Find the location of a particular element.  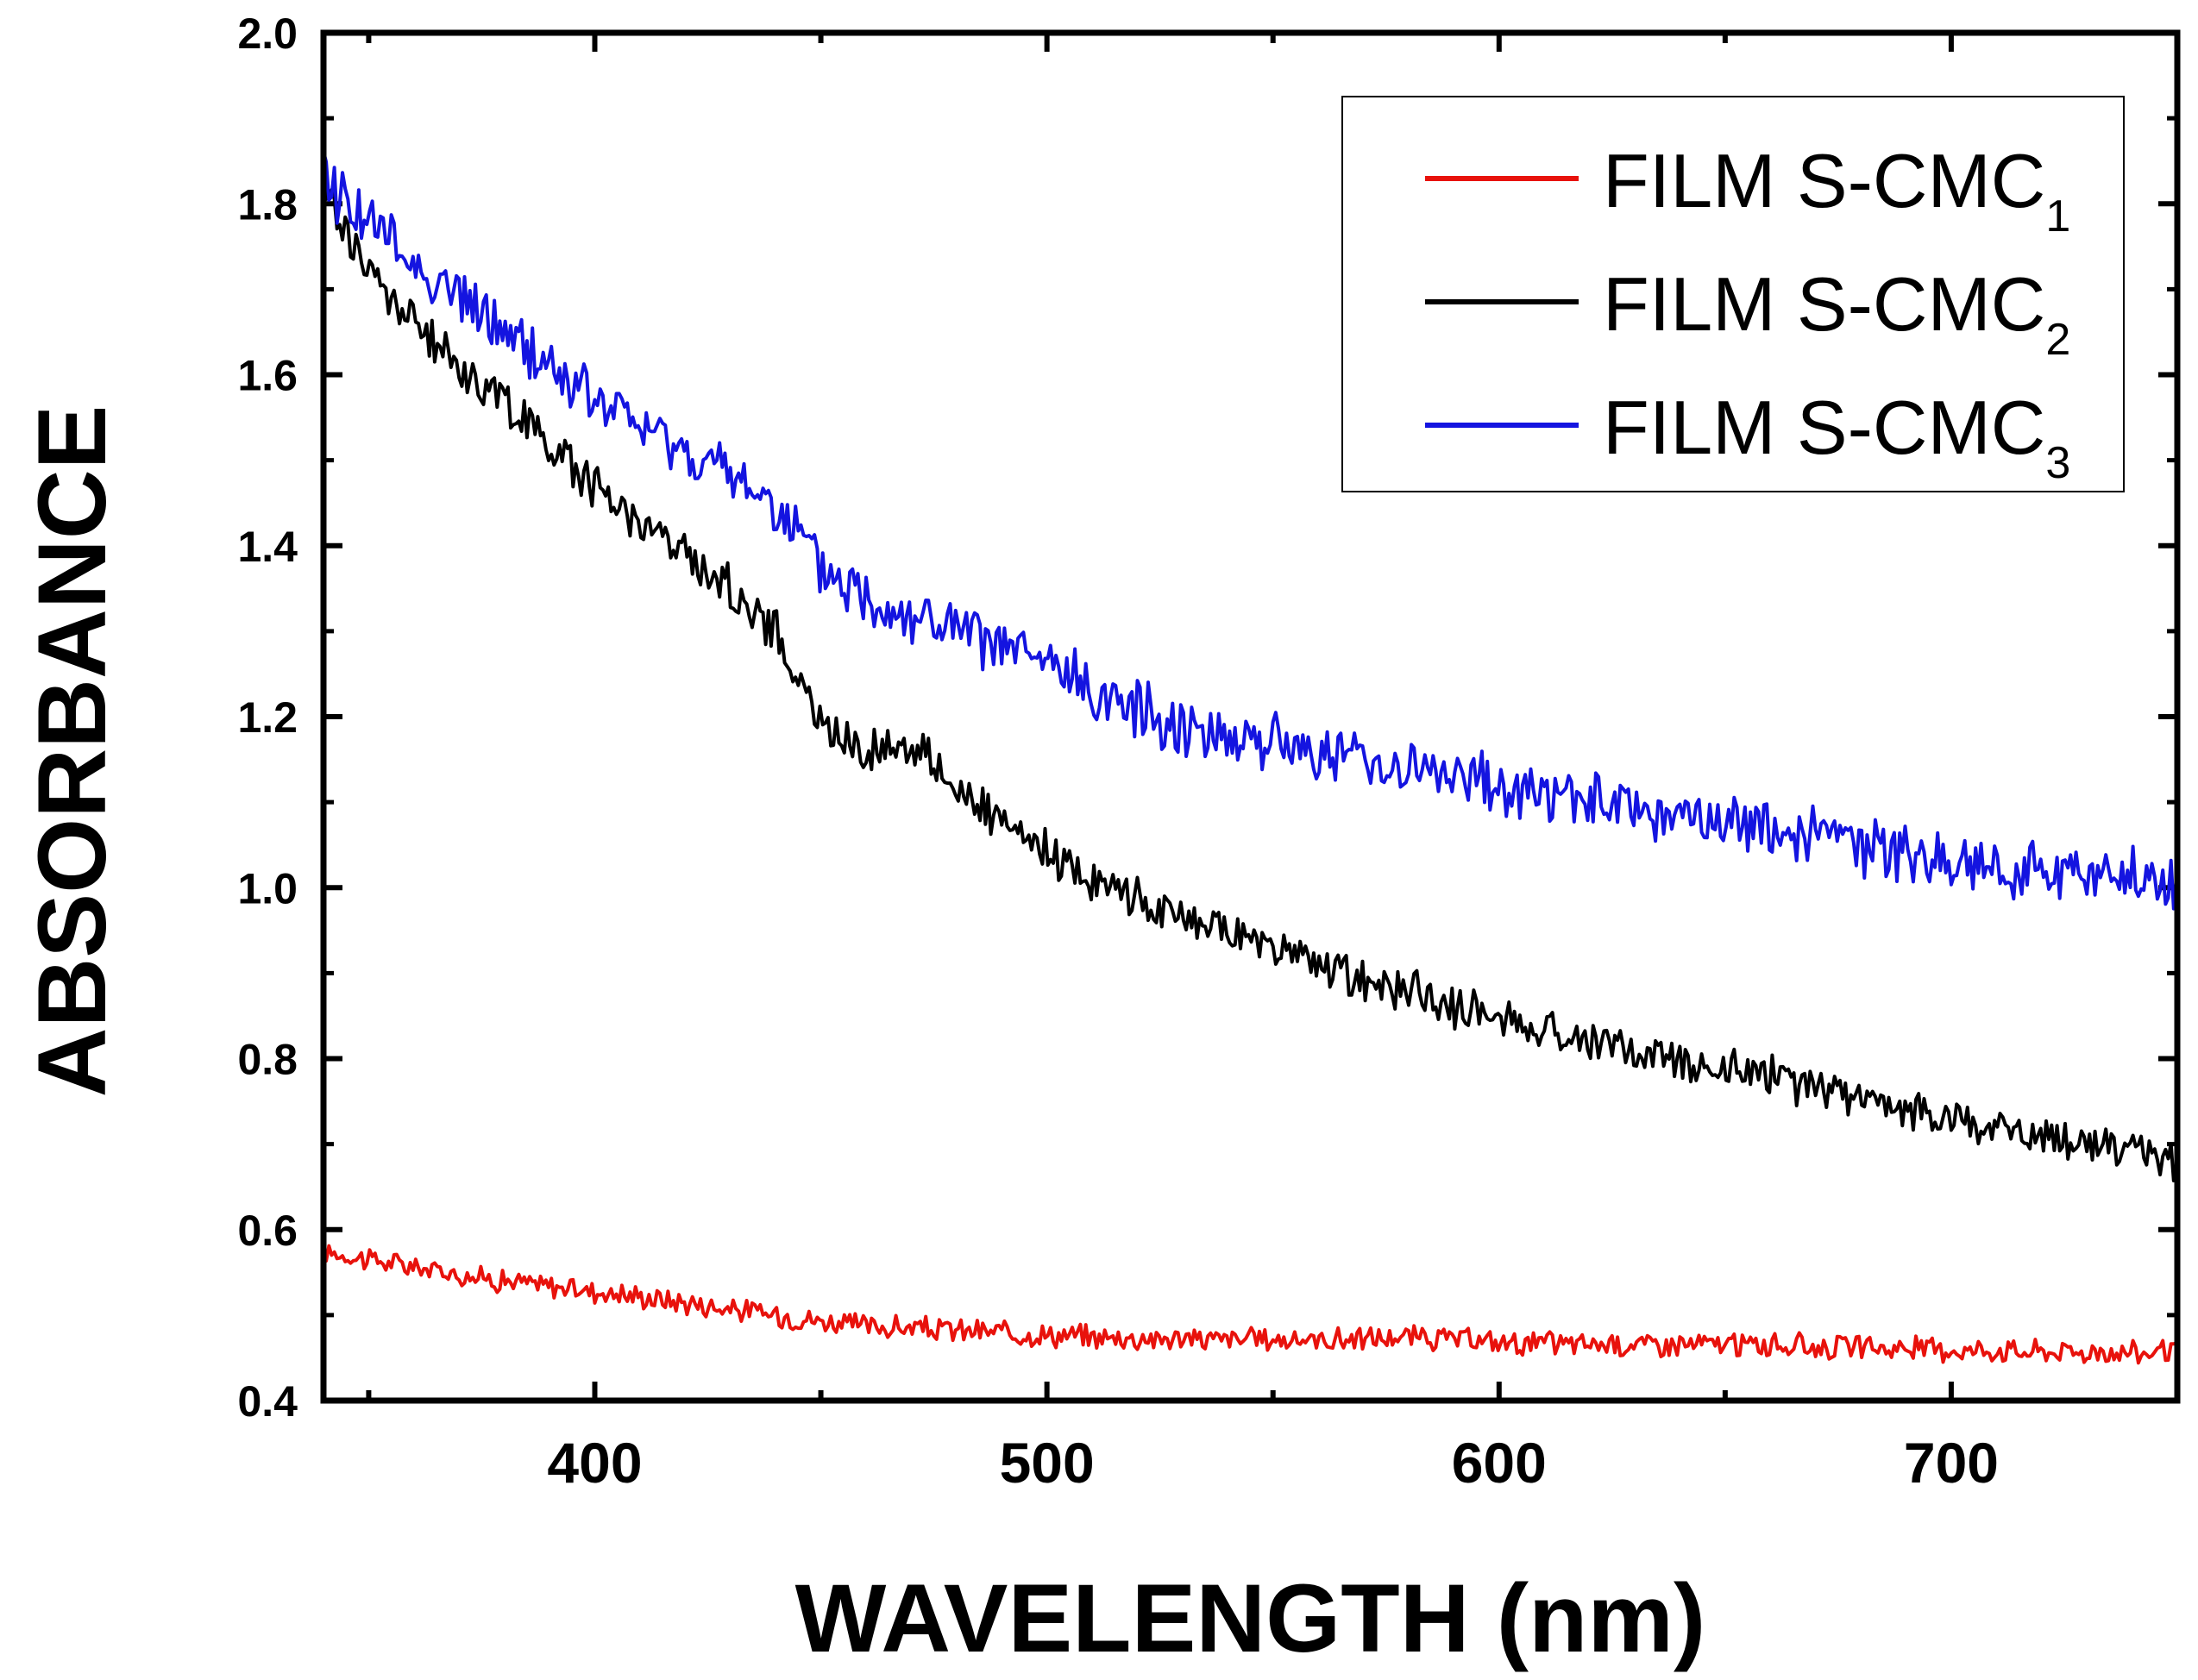

y-tick-label: 1.6 is located at coordinates (267, 376).